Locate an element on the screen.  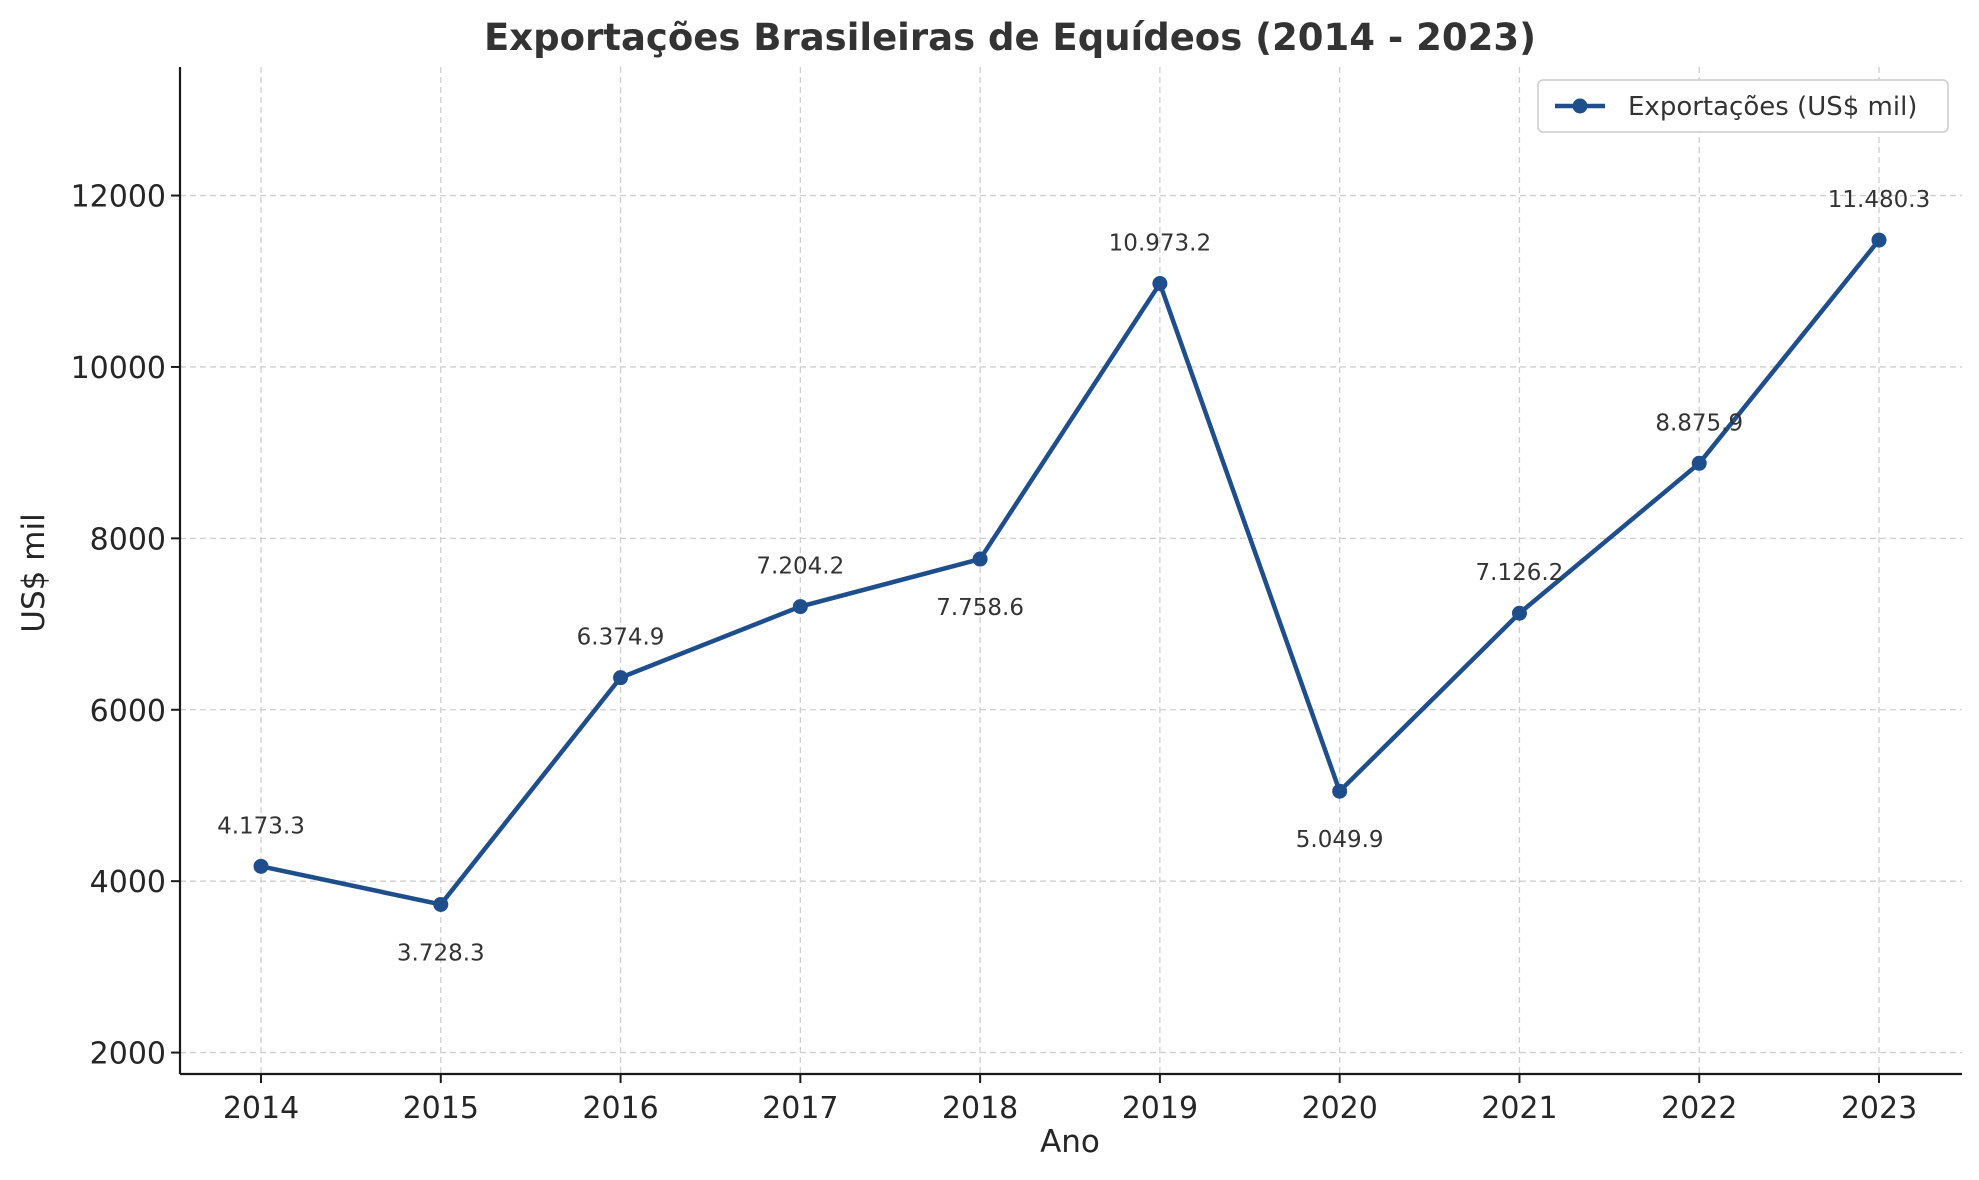
x-tick-label: 2023 is located at coordinates (1879, 1108).